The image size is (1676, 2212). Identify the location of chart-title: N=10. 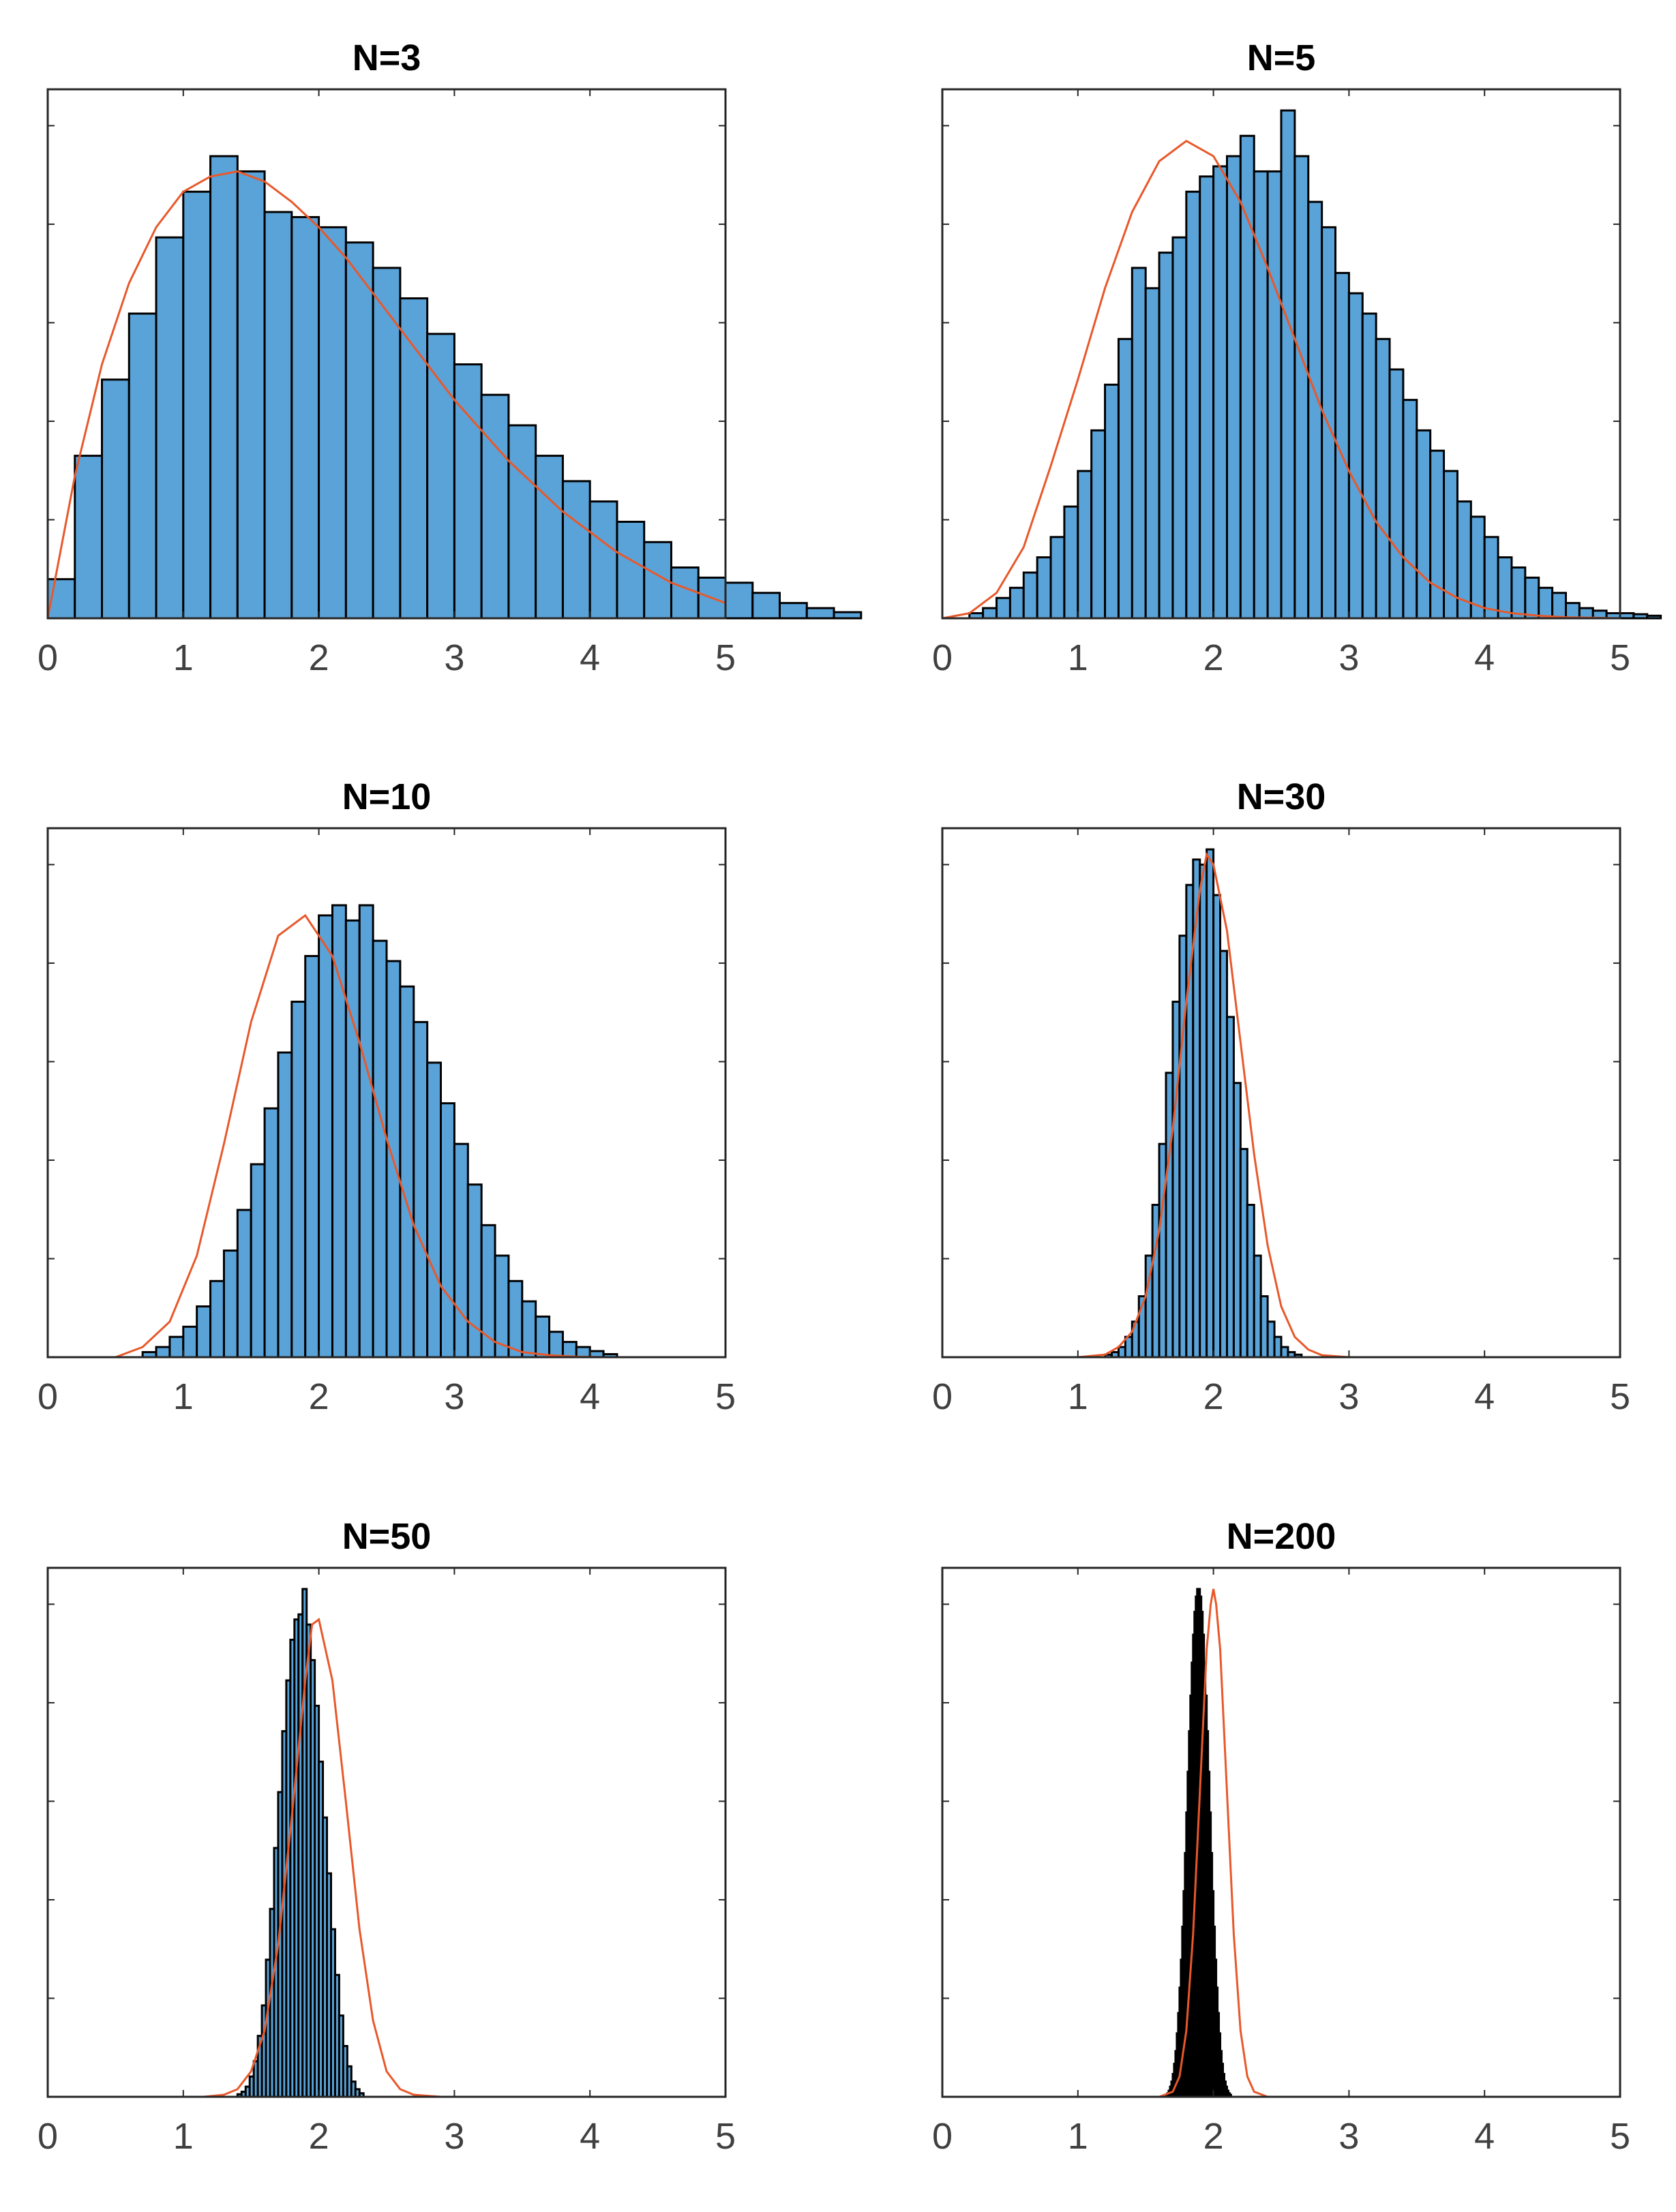
(387, 797).